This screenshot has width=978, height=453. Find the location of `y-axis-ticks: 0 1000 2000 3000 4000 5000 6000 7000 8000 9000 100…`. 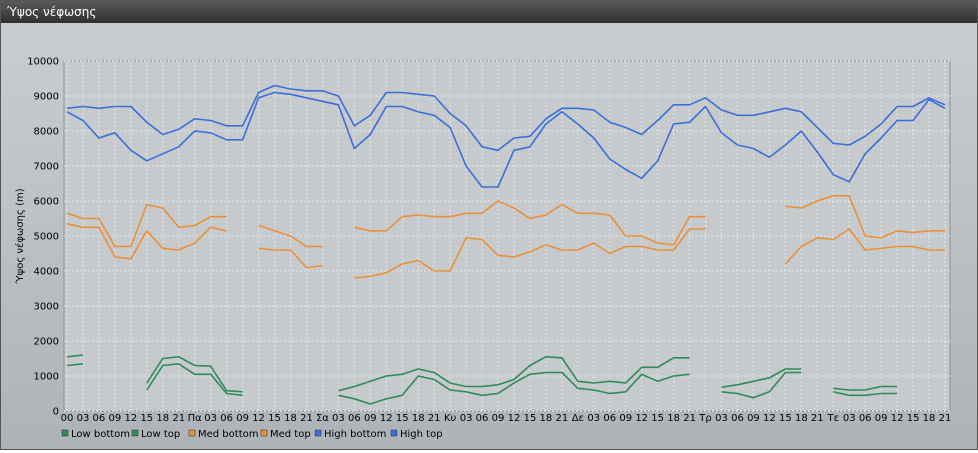

y-axis-ticks: 0 1000 2000 3000 4000 5000 6000 7000 8000 9000 100… is located at coordinates (43, 237).